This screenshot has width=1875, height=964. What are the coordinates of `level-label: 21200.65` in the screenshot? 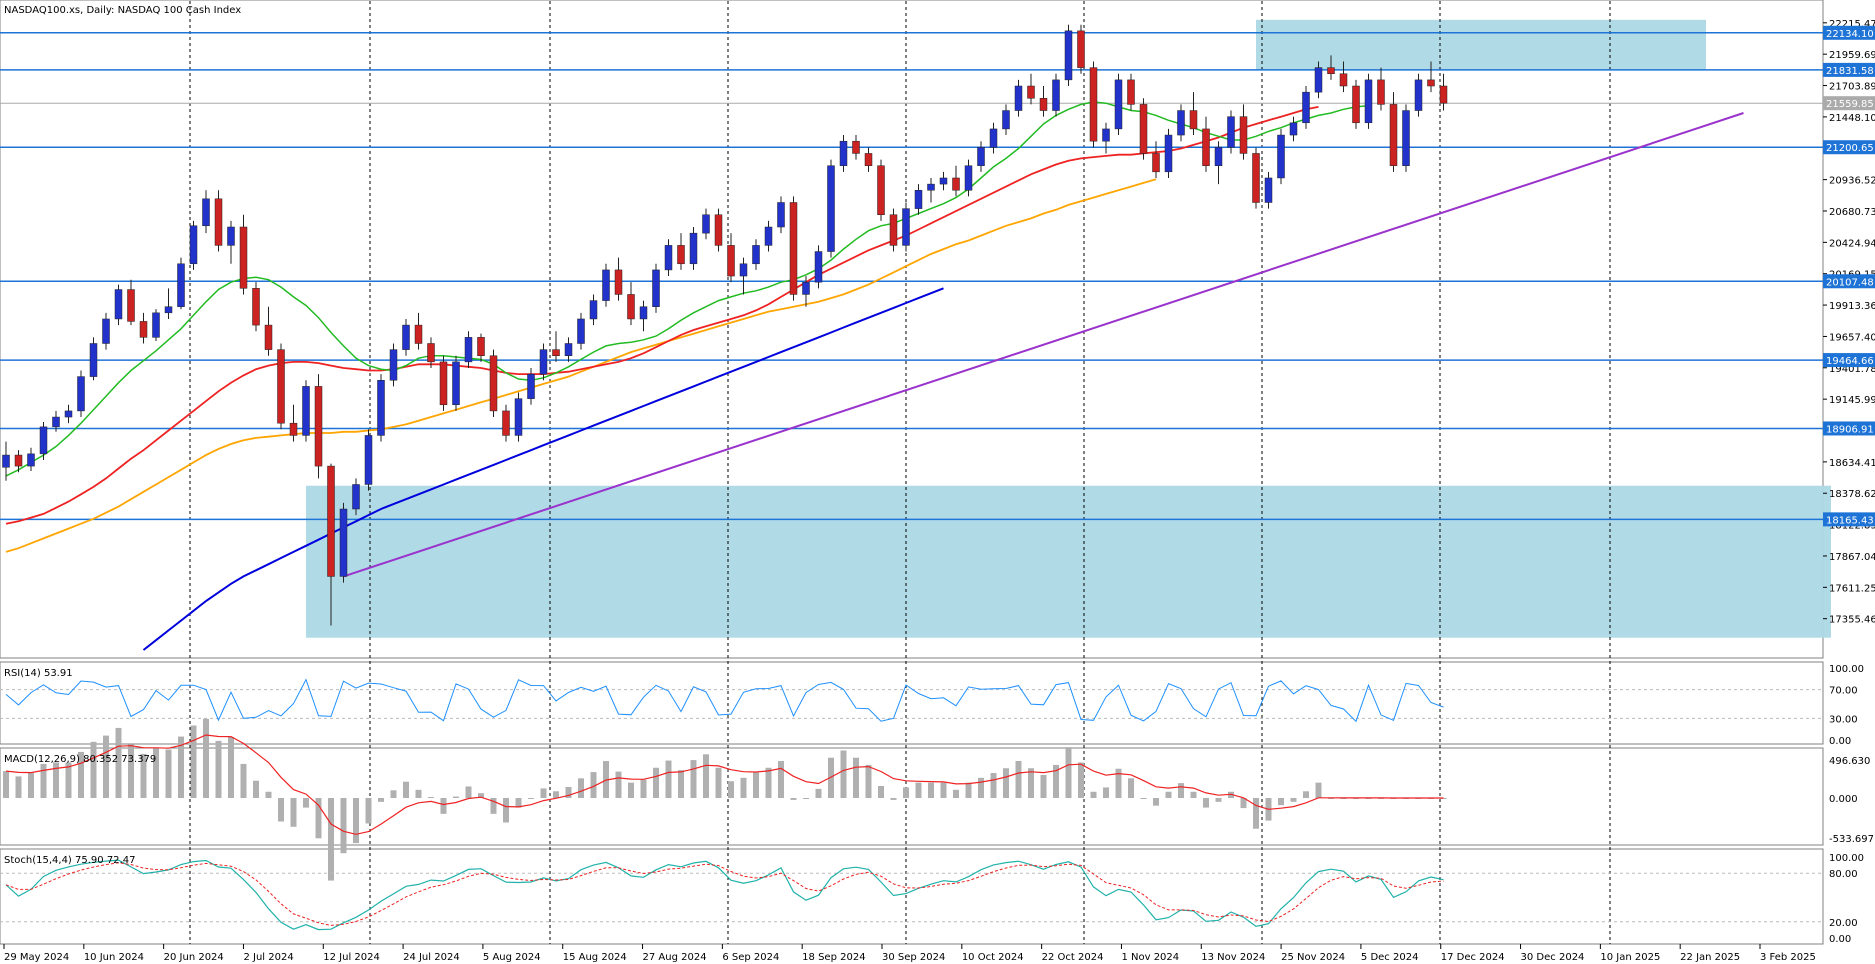 It's located at (1850, 148).